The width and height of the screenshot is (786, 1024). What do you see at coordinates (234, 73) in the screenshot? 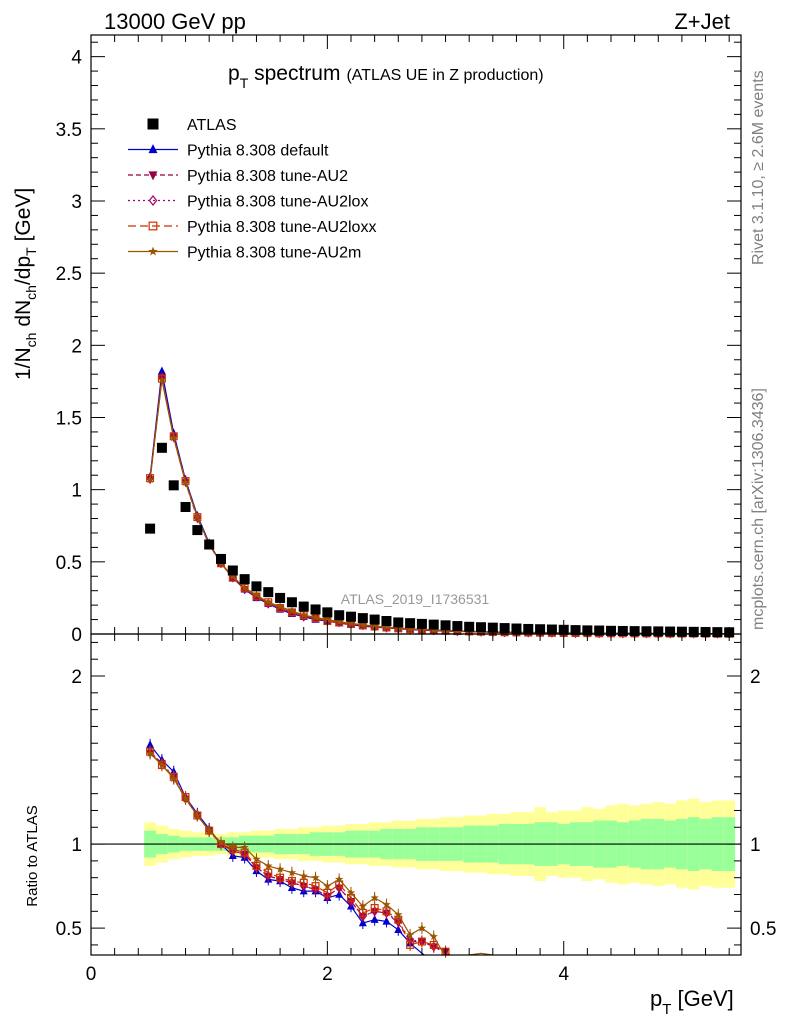
I see `main-title-p: p` at bounding box center [234, 73].